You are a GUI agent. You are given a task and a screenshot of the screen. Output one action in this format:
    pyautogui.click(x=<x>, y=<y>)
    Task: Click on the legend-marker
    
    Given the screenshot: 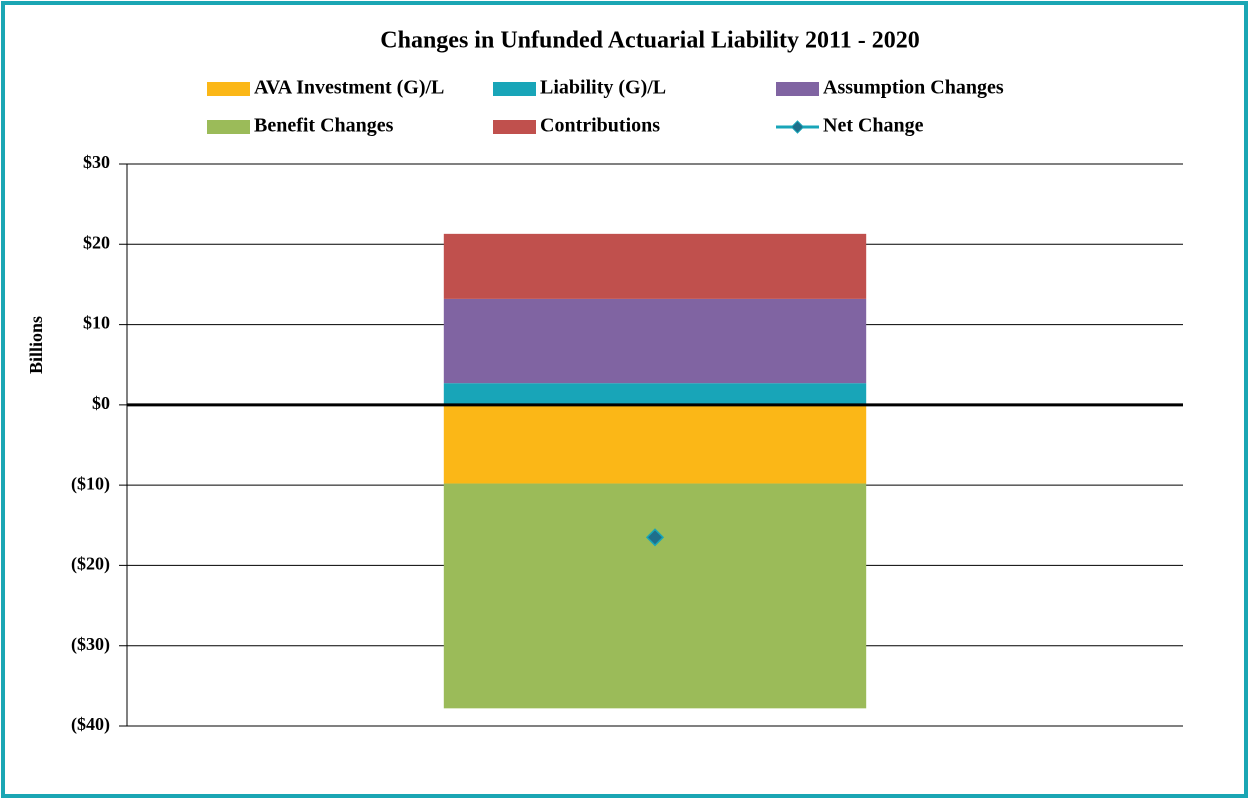 What is the action you would take?
    pyautogui.click(x=797, y=127)
    